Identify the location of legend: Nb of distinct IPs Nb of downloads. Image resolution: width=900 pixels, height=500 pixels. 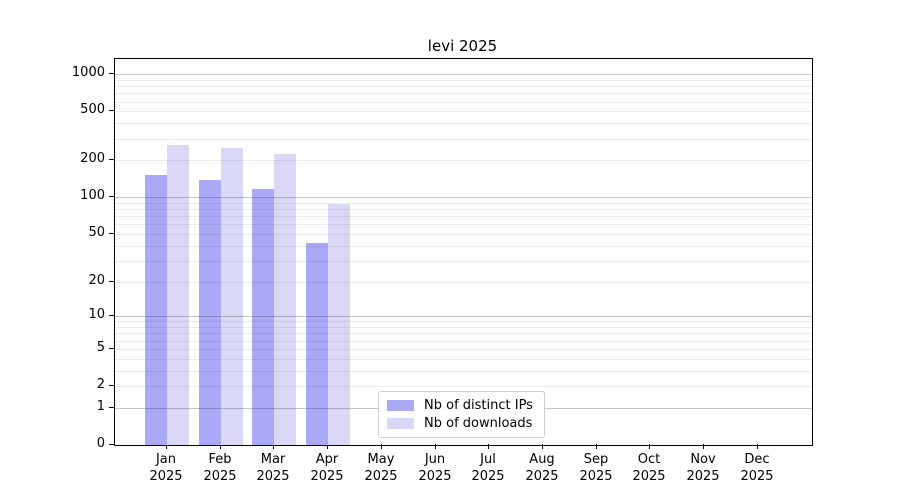
(461, 414).